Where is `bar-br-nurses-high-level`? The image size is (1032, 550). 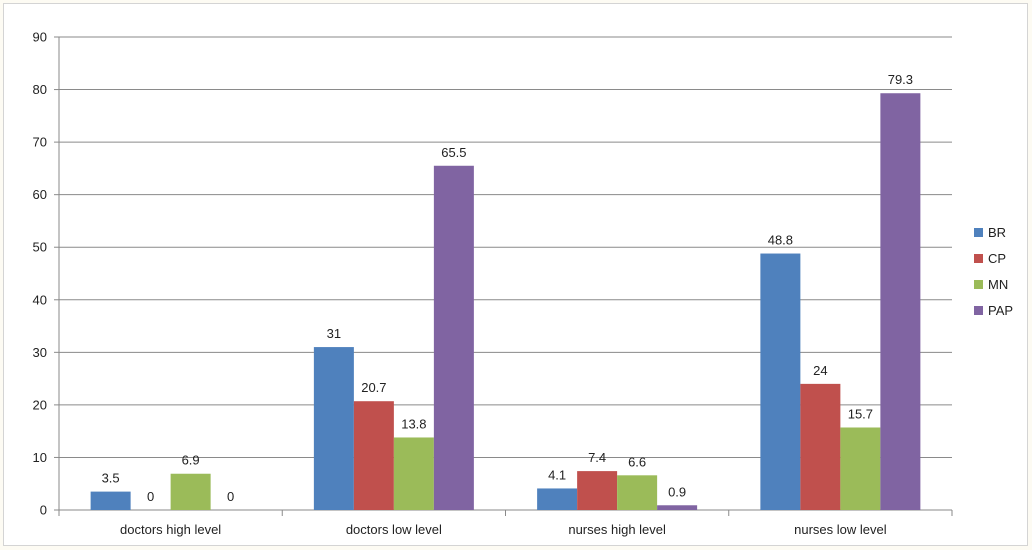 bar-br-nurses-high-level is located at coordinates (557, 499).